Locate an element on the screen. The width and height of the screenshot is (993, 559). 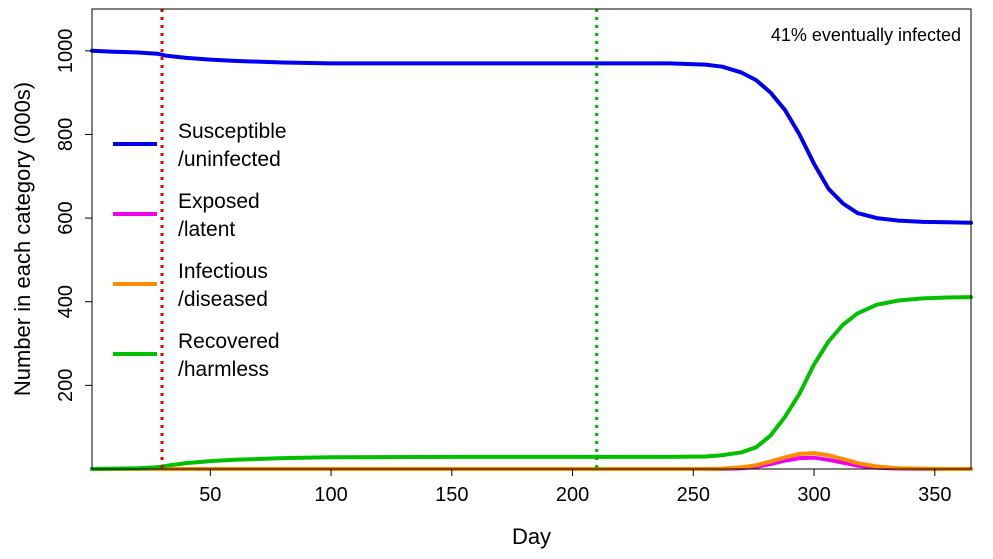
legend-label-0: /uninfected is located at coordinates (229, 159).